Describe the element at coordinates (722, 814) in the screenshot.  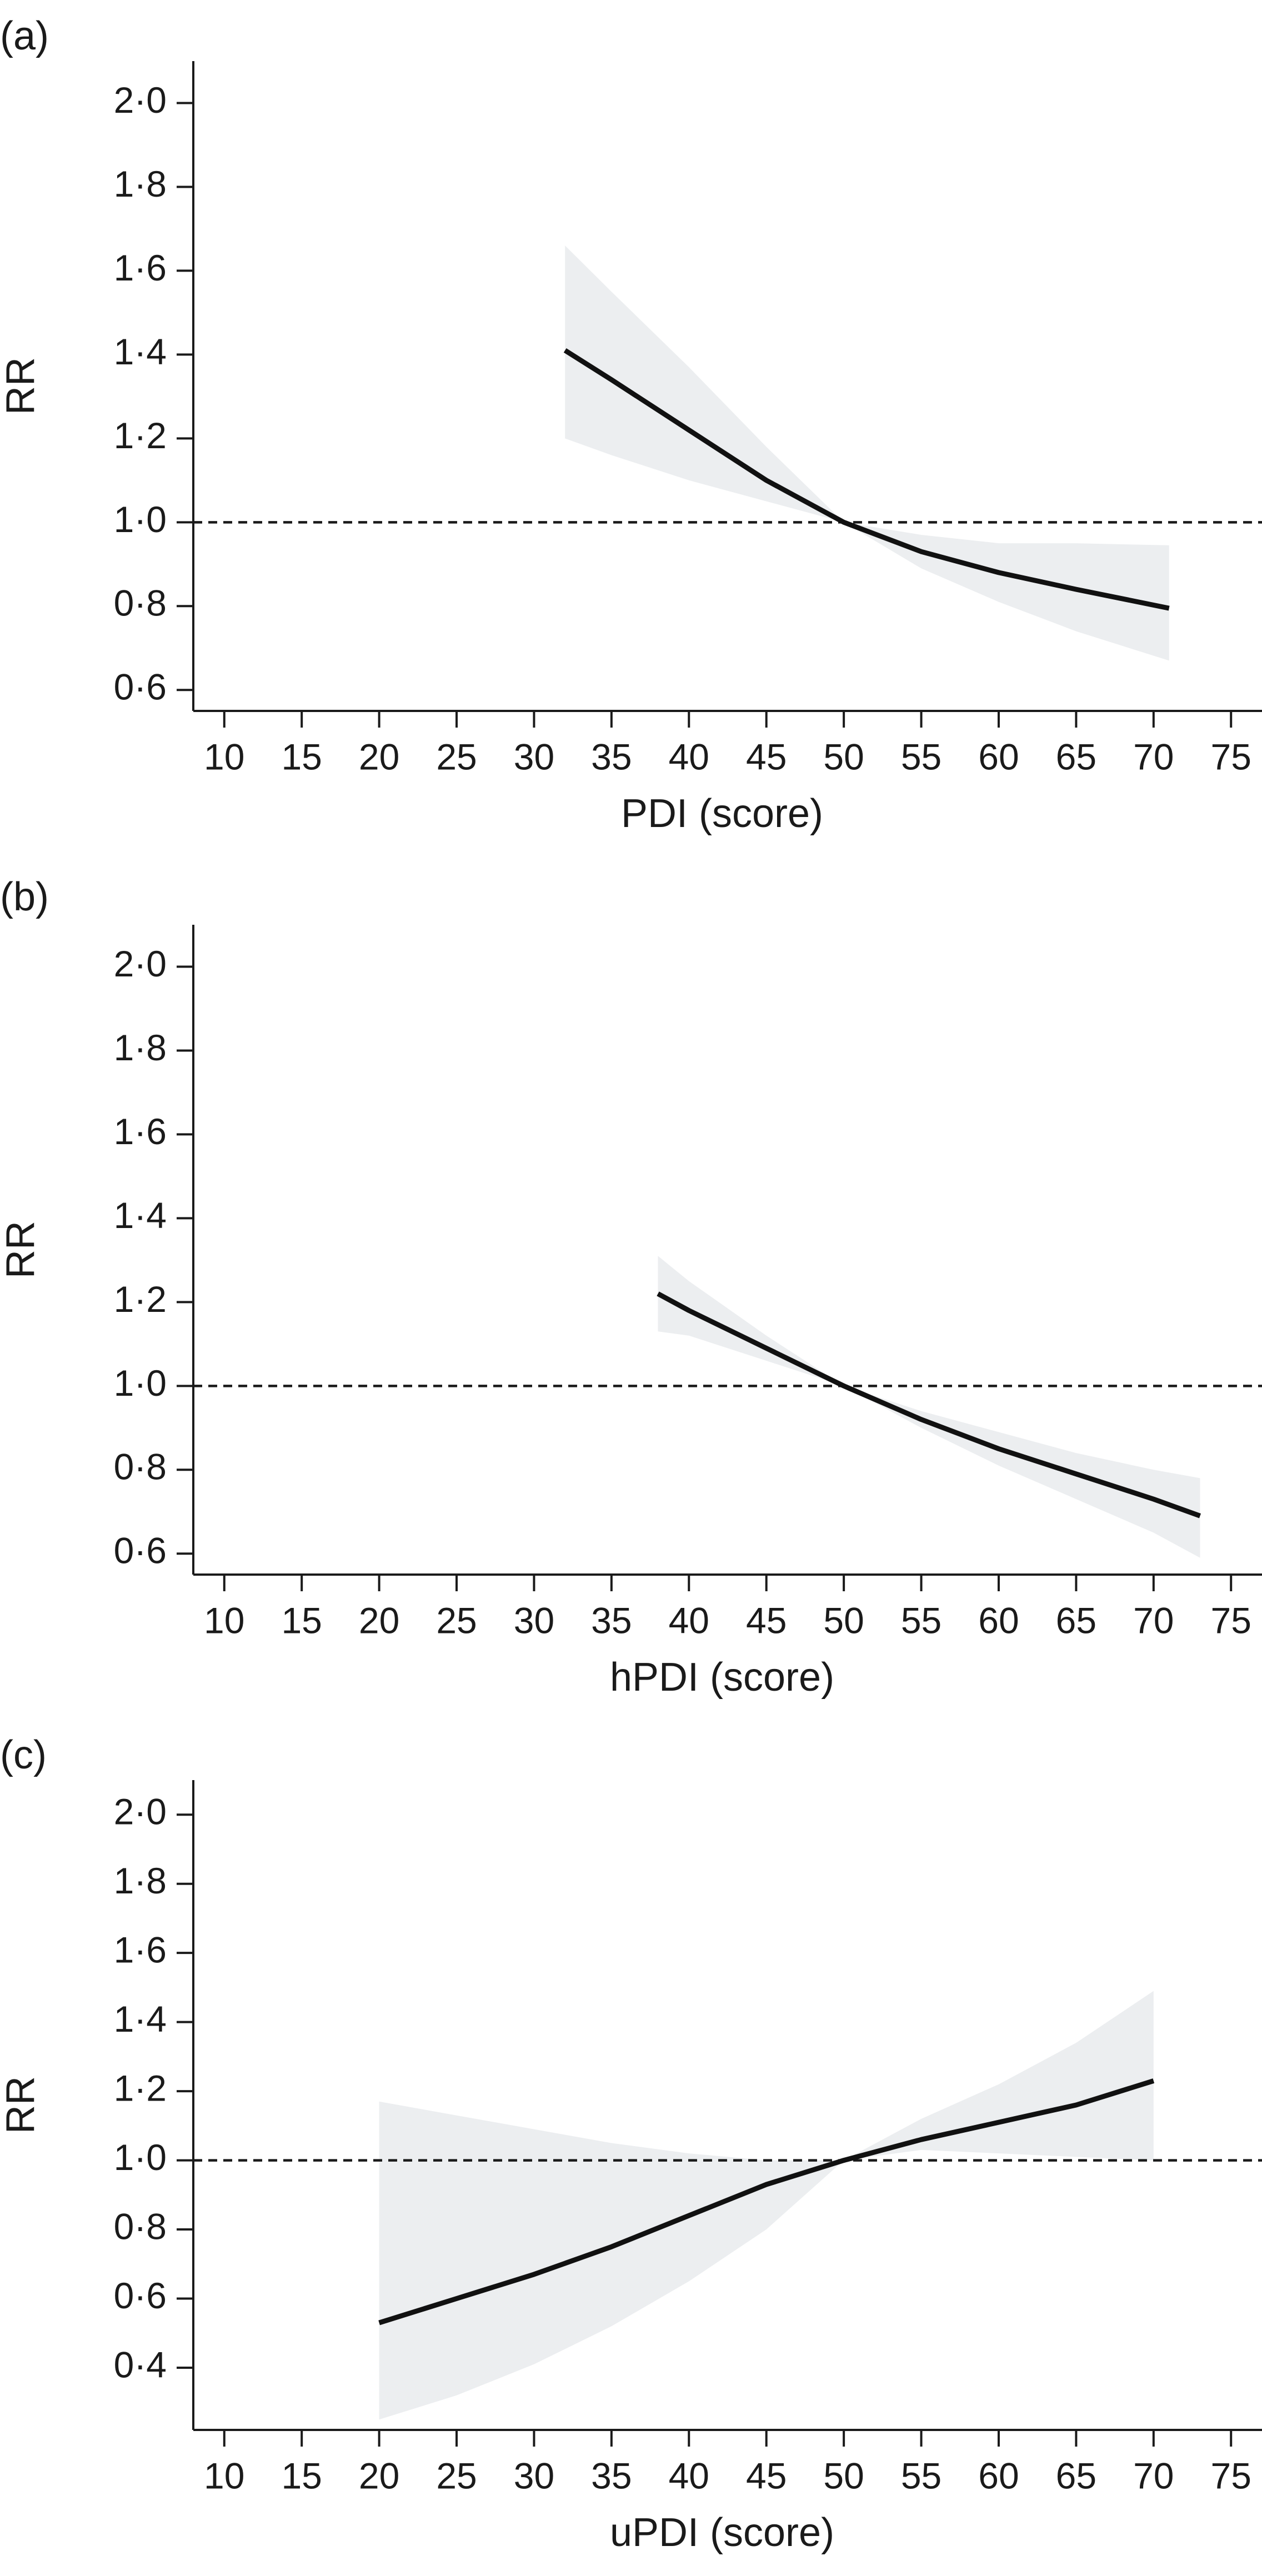
I see `x-axis-label: PDI (score)` at that location.